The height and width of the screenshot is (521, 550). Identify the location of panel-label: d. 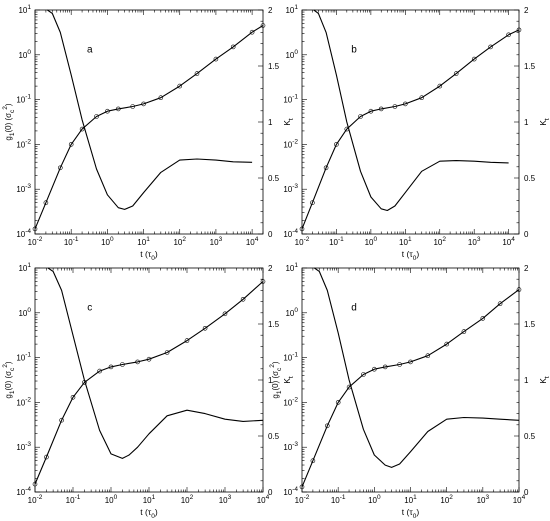
(354, 308).